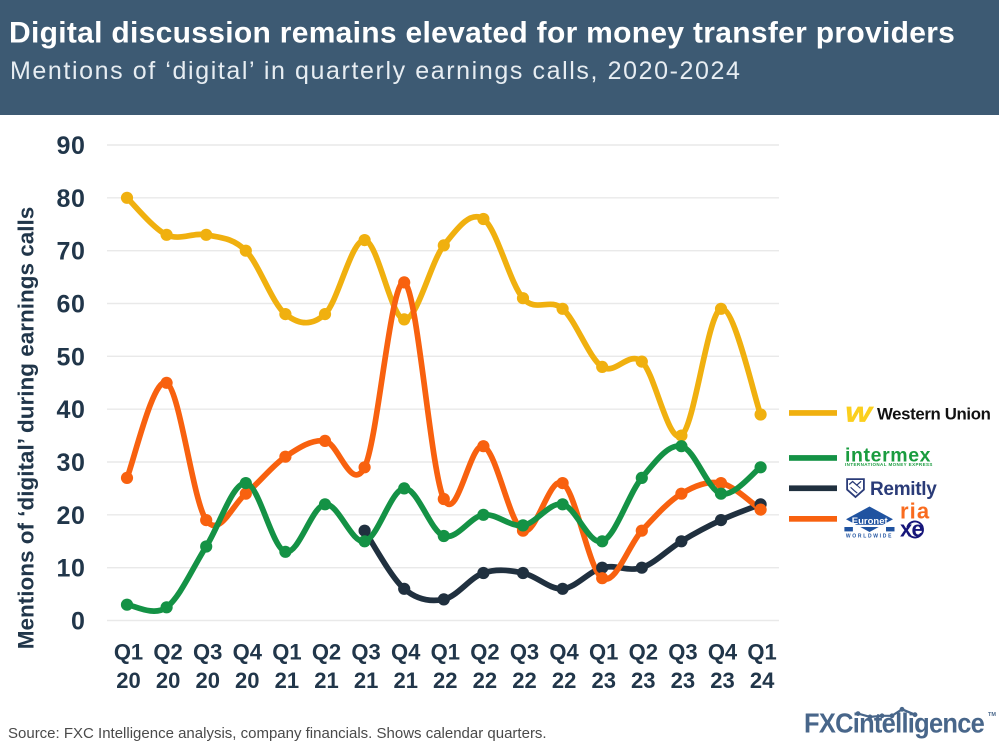  What do you see at coordinates (70, 199) in the screenshot?
I see `svg-text: 80` at bounding box center [70, 199].